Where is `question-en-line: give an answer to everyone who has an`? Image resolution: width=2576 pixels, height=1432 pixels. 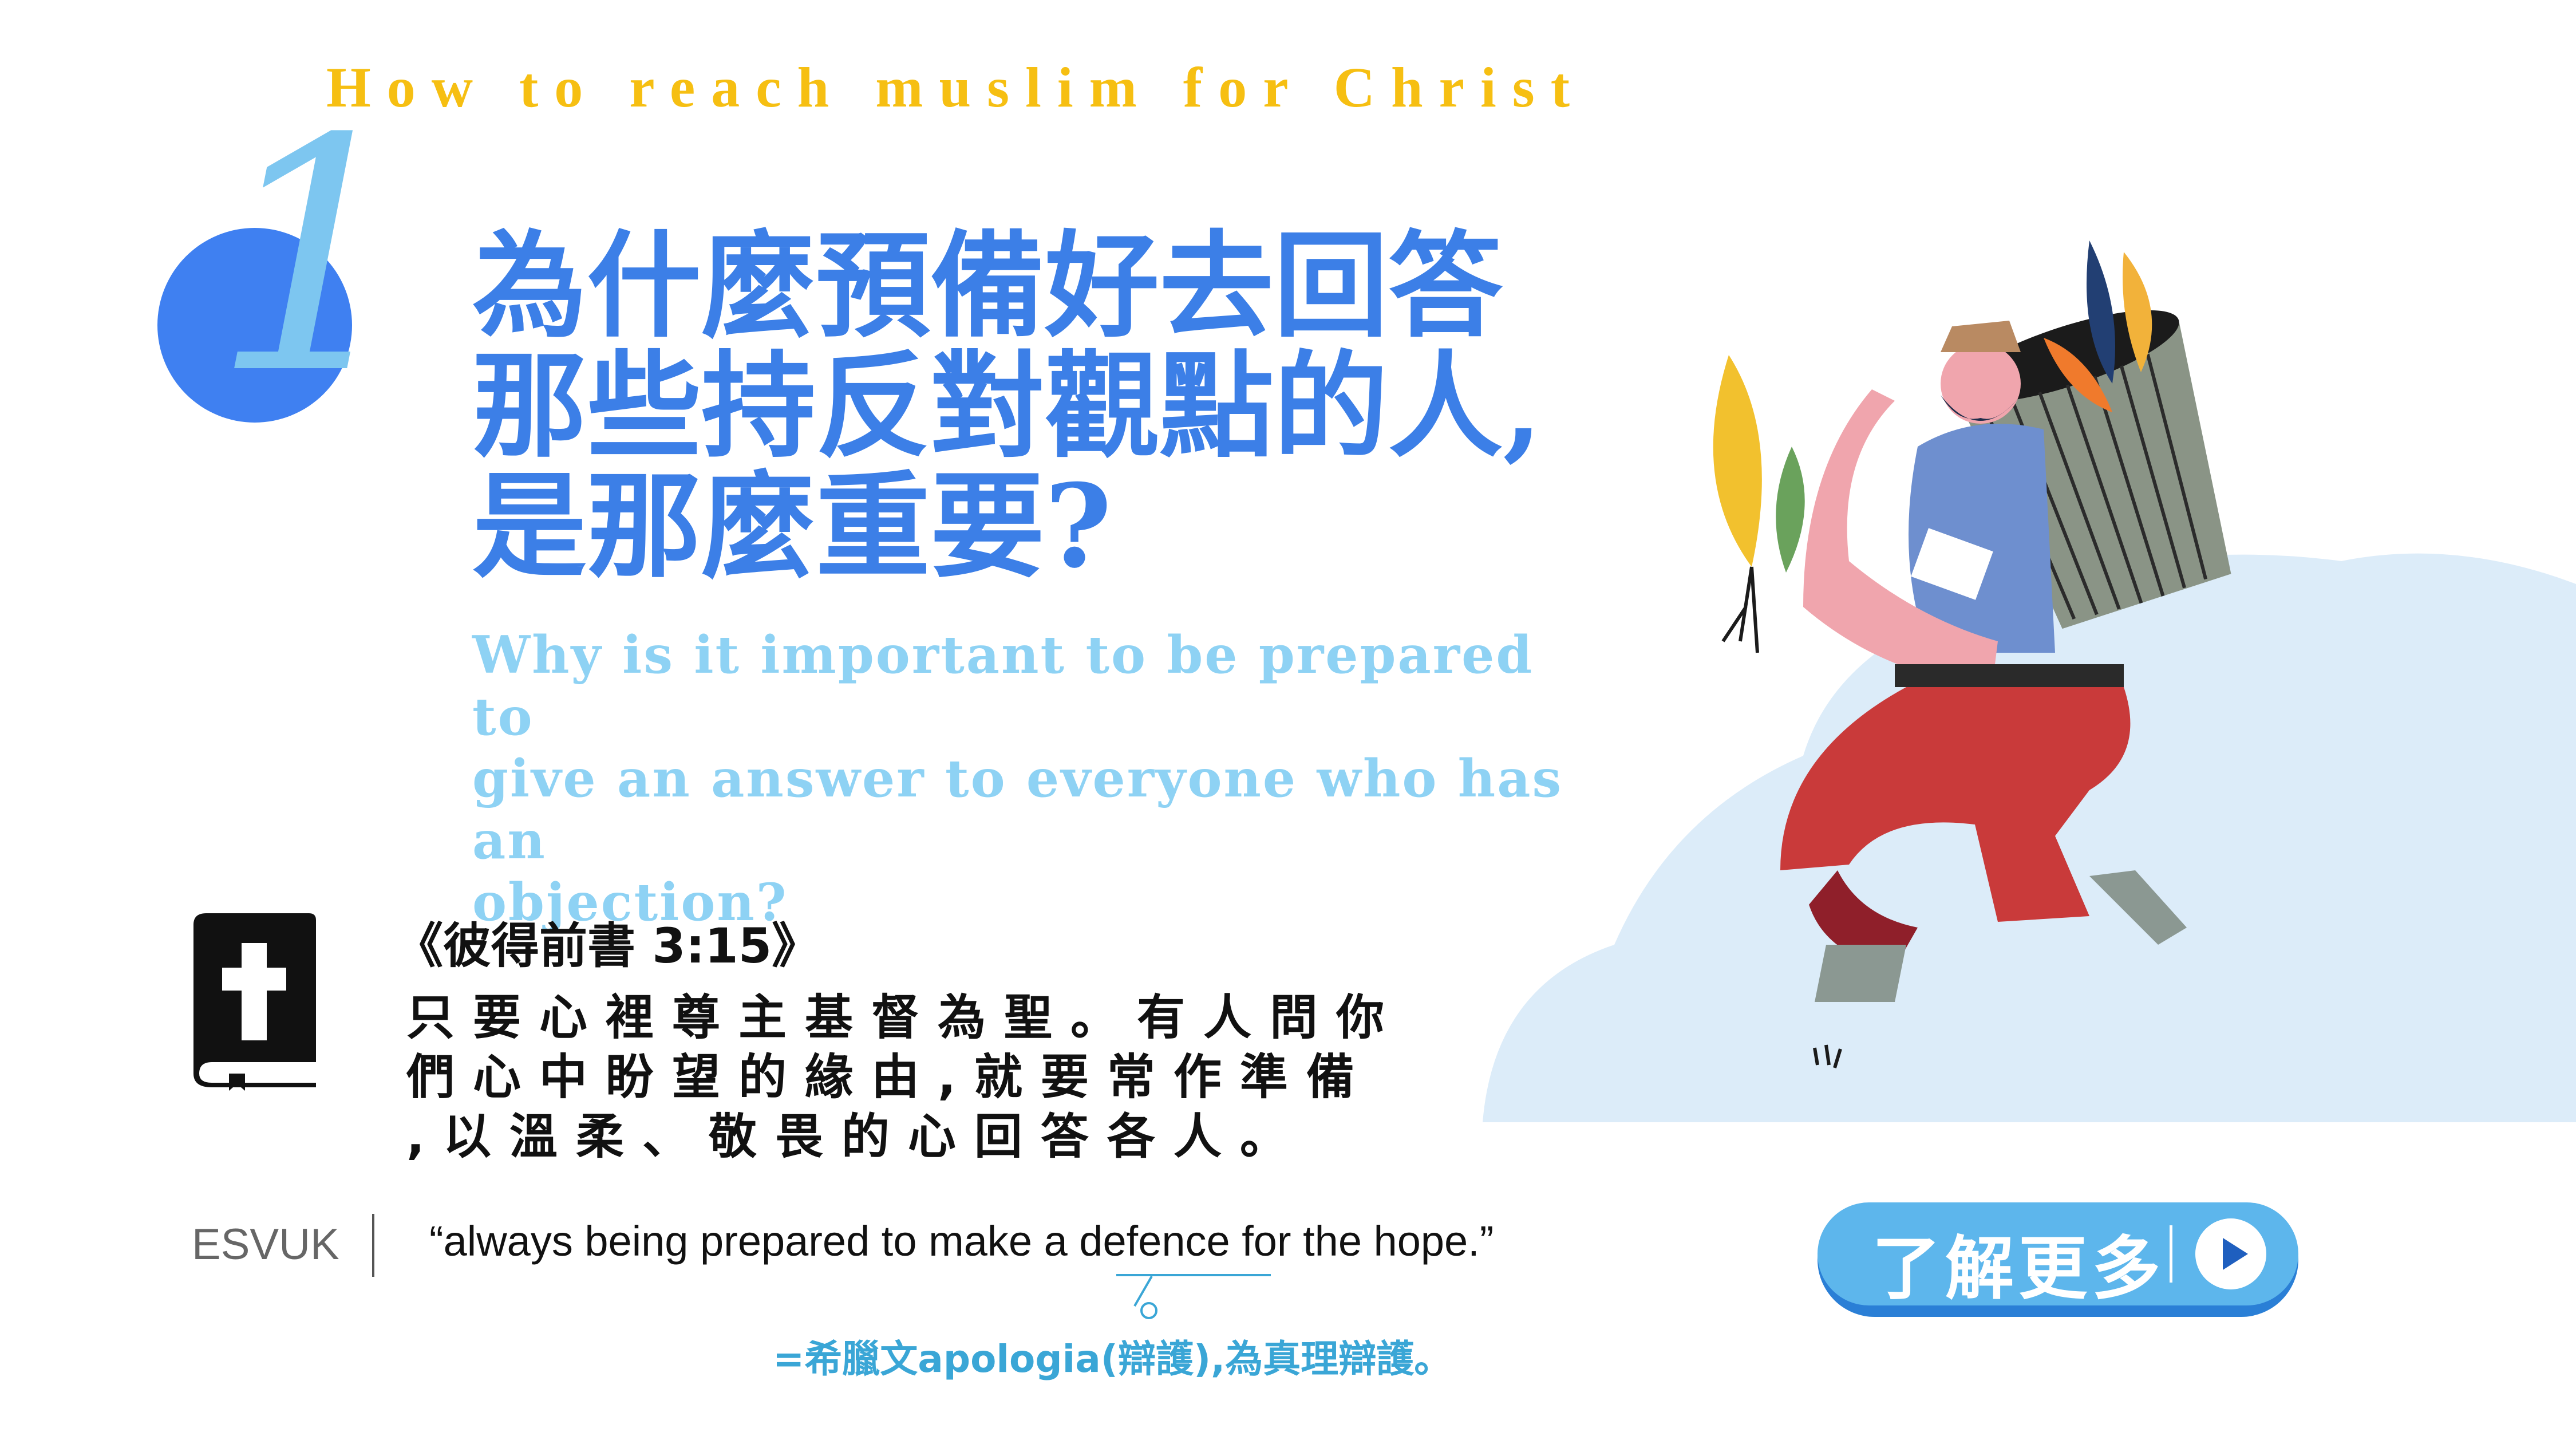 question-en-line: give an answer to everyone who has an is located at coordinates (1017, 810).